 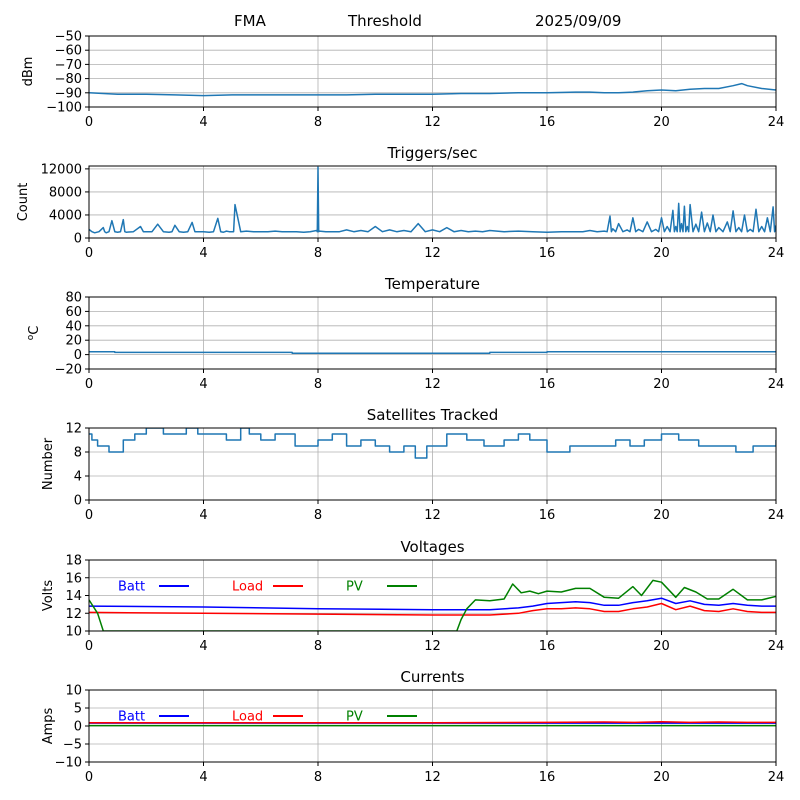 What do you see at coordinates (65, 215) in the screenshot?
I see `y-tick-label: 4000` at bounding box center [65, 215].